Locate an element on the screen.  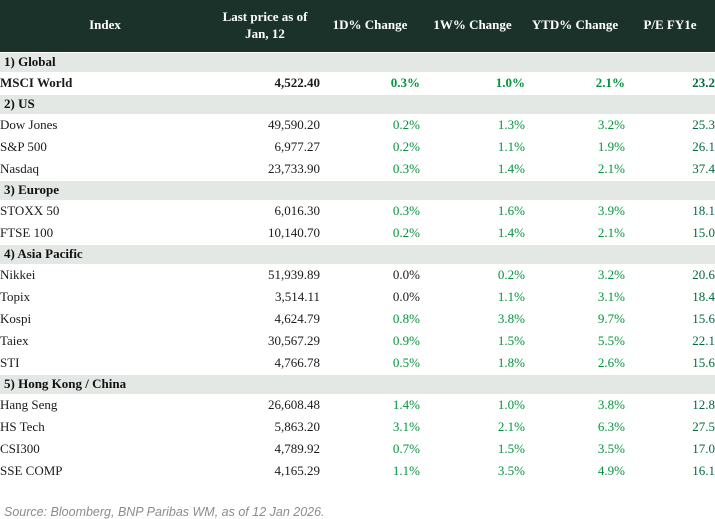
section-row: 3) Europe is located at coordinates (357, 190).